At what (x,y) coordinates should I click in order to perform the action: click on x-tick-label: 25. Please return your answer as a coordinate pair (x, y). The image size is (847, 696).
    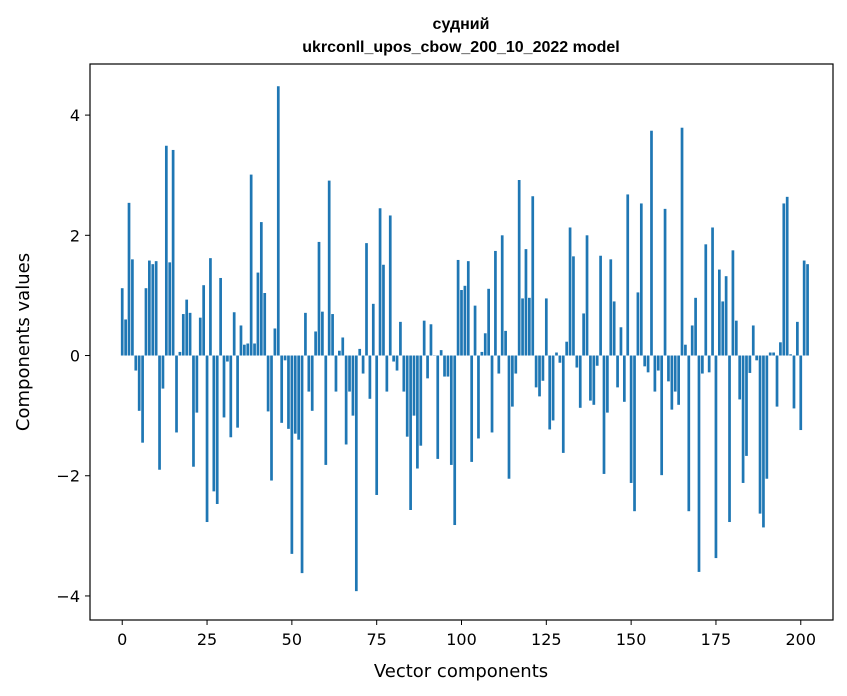
    Looking at the image, I should click on (207, 639).